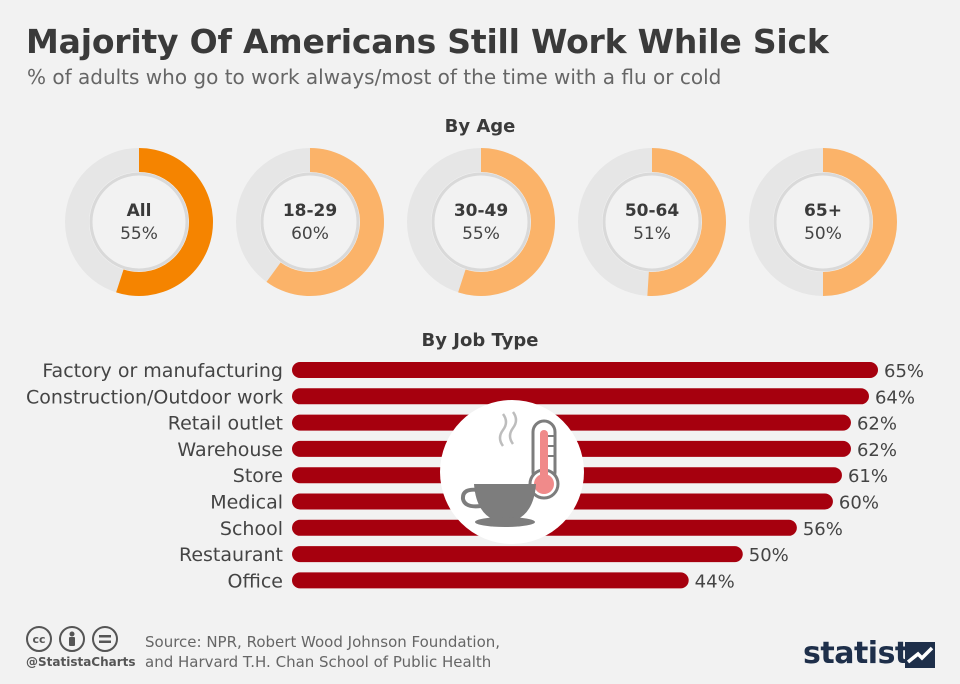  Describe the element at coordinates (904, 371) in the screenshot. I see `bar-value-label: 65%` at that location.